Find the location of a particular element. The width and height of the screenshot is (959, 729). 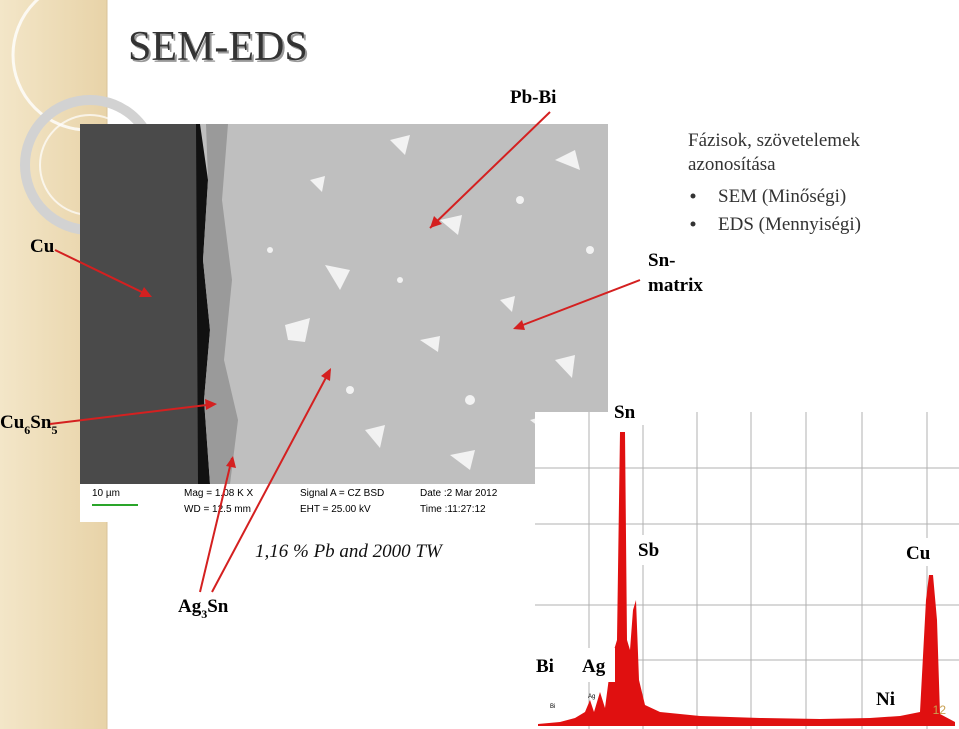

peak-label: Sb is located at coordinates (648, 550).